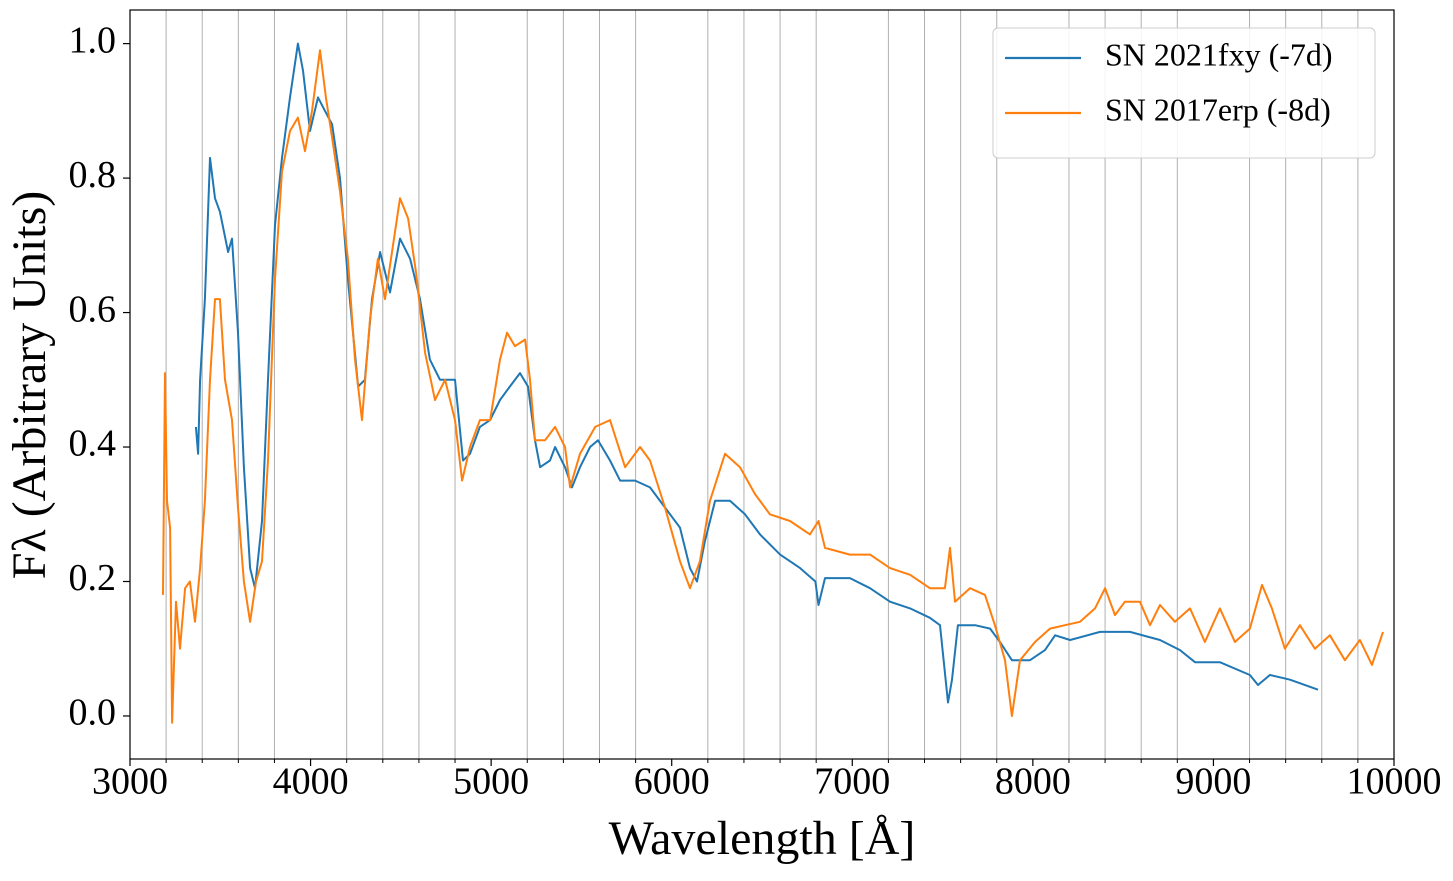 The image size is (1453, 881). I want to click on y-tick-label: 0.6, so click(93, 309).